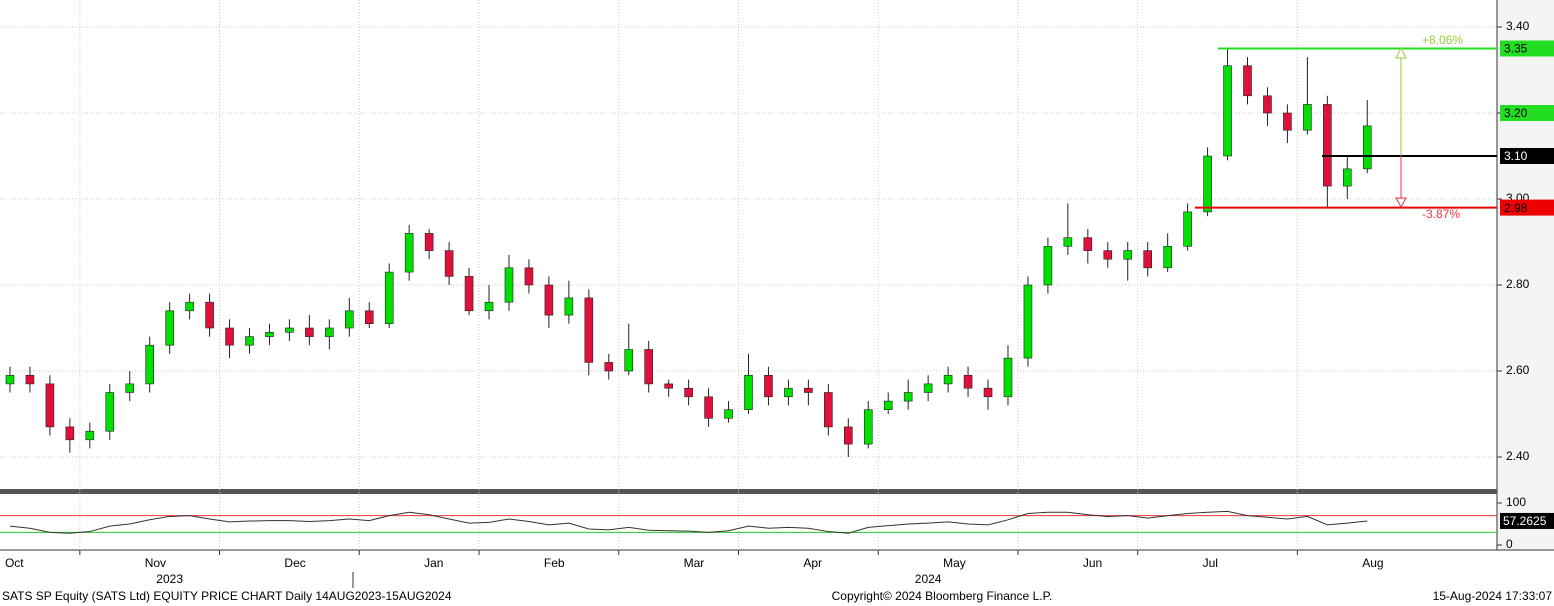  What do you see at coordinates (433, 563) in the screenshot?
I see `x-tick-label: Jan` at bounding box center [433, 563].